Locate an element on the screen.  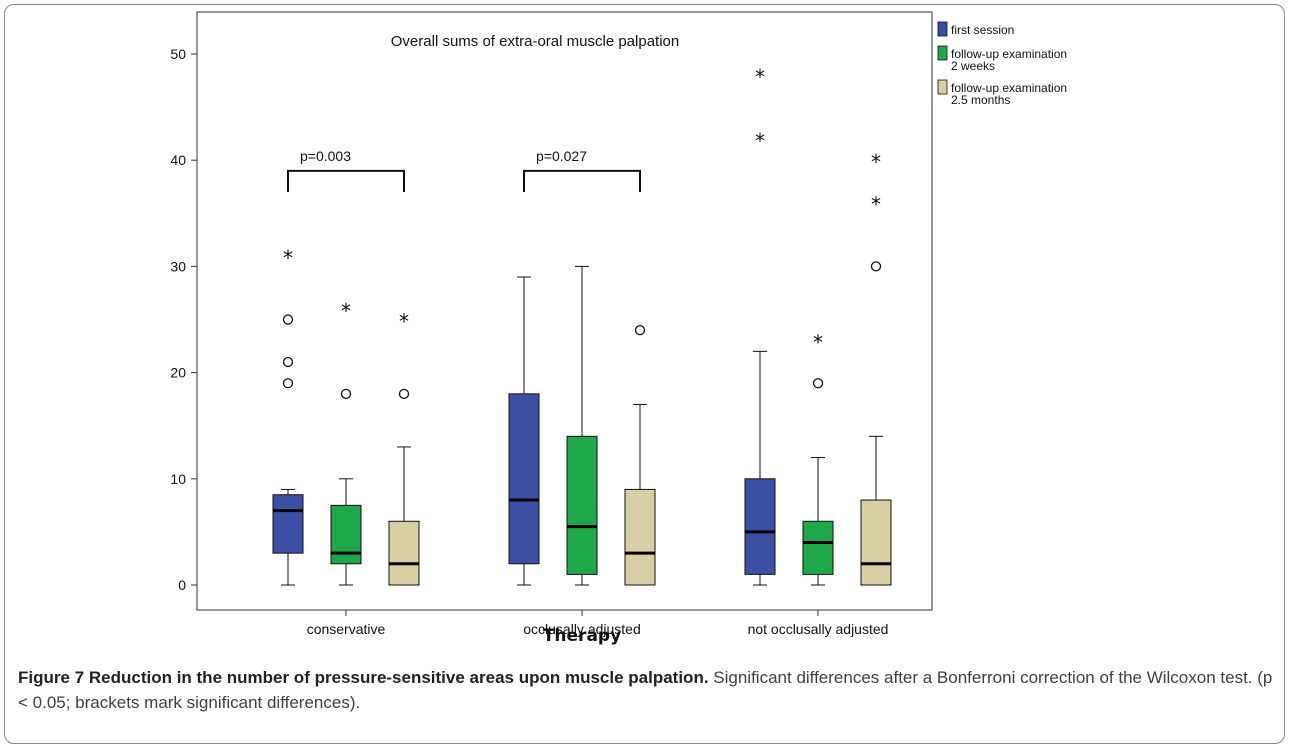
y-tick-label: 0 is located at coordinates (182, 585).